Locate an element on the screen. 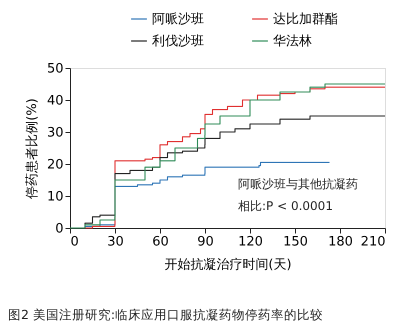 This screenshot has height=333, width=420. y-tick-label: 50 is located at coordinates (55, 69).